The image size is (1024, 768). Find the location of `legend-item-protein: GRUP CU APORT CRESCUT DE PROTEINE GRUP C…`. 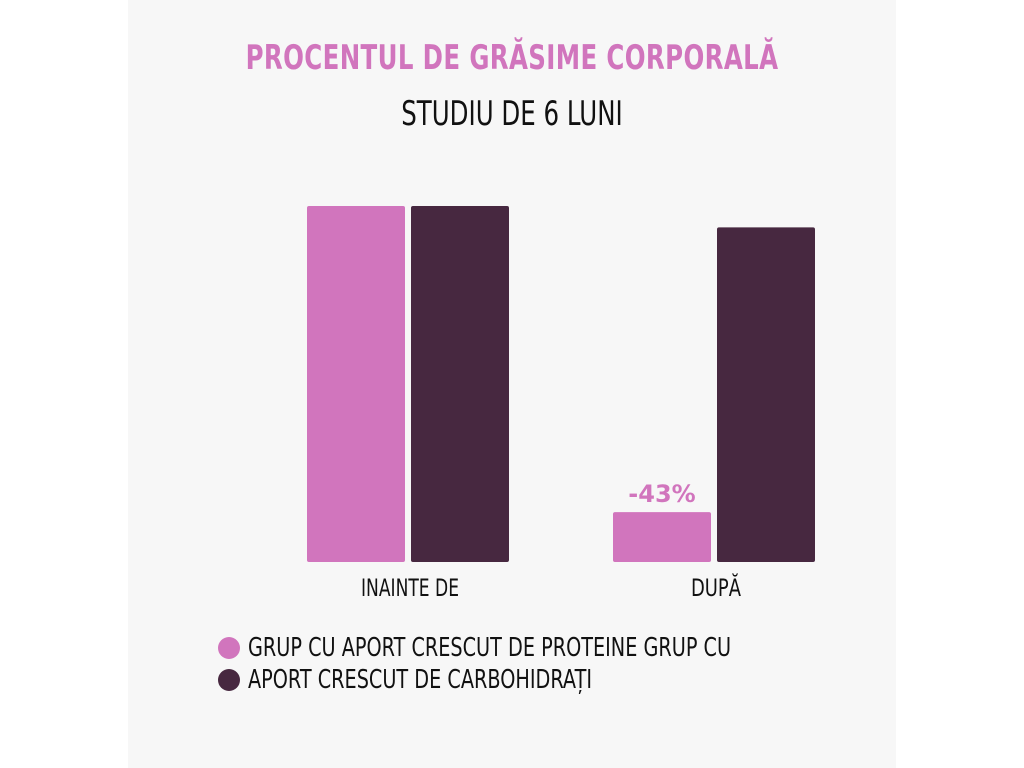

legend-item-protein: GRUP CU APORT CRESCUT DE PROTEINE GRUP C… is located at coordinates (559, 648).